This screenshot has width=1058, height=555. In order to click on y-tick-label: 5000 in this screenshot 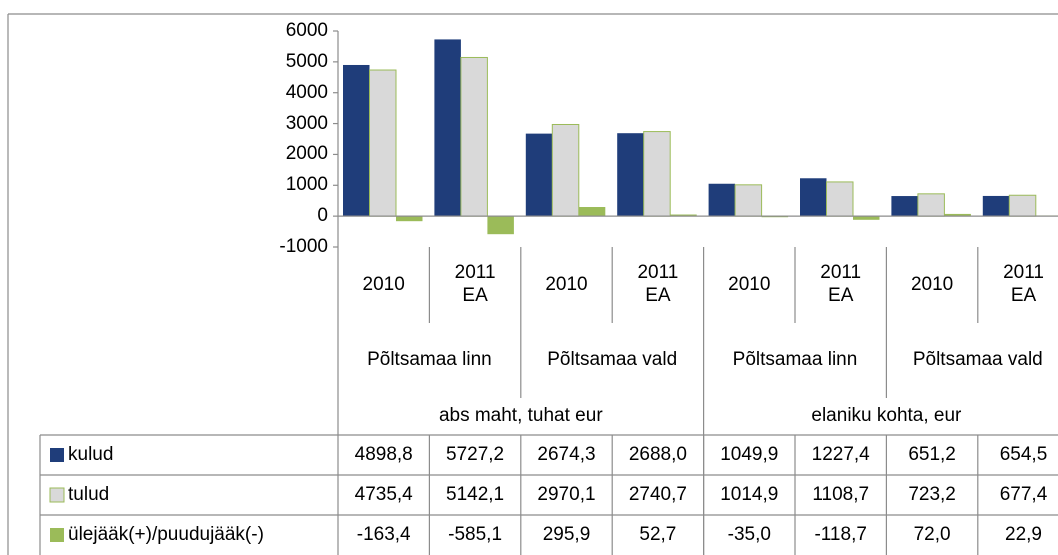, I will do `click(306, 61)`.